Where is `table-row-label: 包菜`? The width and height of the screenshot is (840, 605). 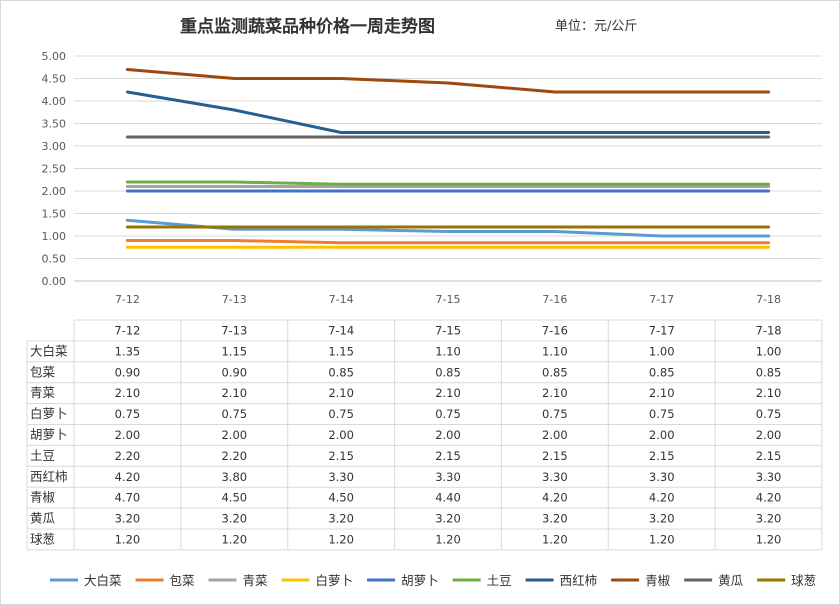 table-row-label: 包菜 is located at coordinates (43, 371).